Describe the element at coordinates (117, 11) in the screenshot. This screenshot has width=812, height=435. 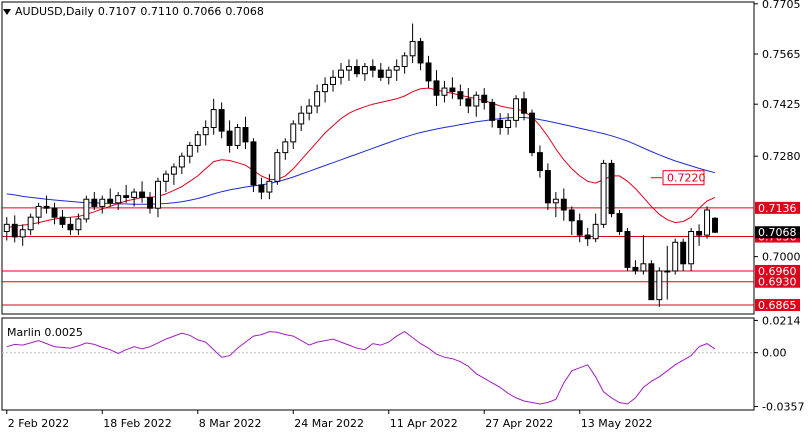
I see `ohlc-open: 0.7107` at that location.